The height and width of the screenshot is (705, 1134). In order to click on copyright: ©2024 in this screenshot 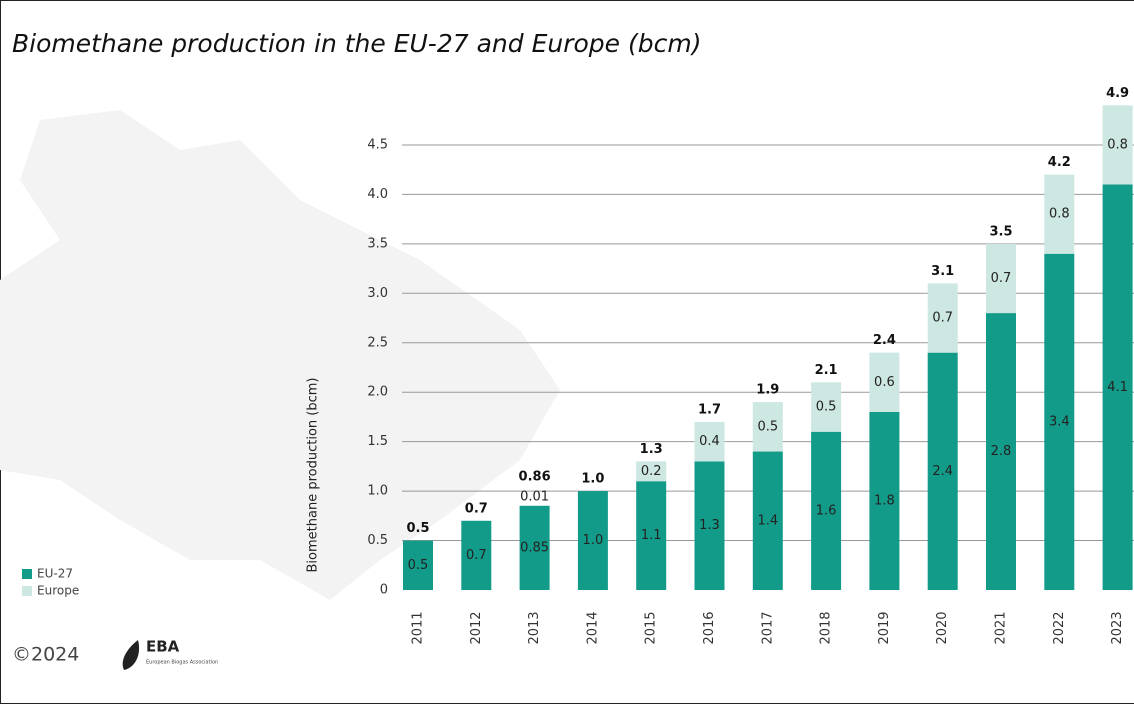, I will do `click(45, 655)`.